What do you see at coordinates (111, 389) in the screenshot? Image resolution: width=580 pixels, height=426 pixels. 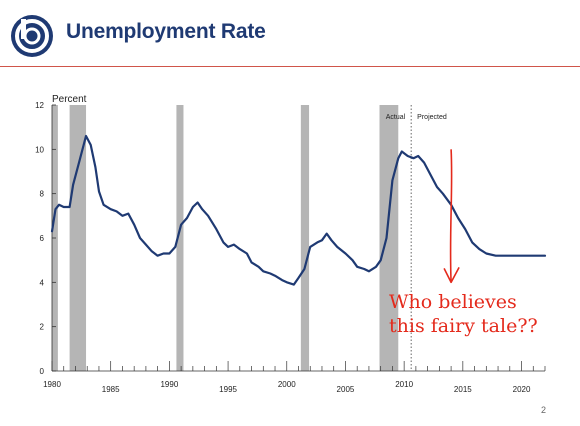 I see `x-tick-label: 1985` at bounding box center [111, 389].